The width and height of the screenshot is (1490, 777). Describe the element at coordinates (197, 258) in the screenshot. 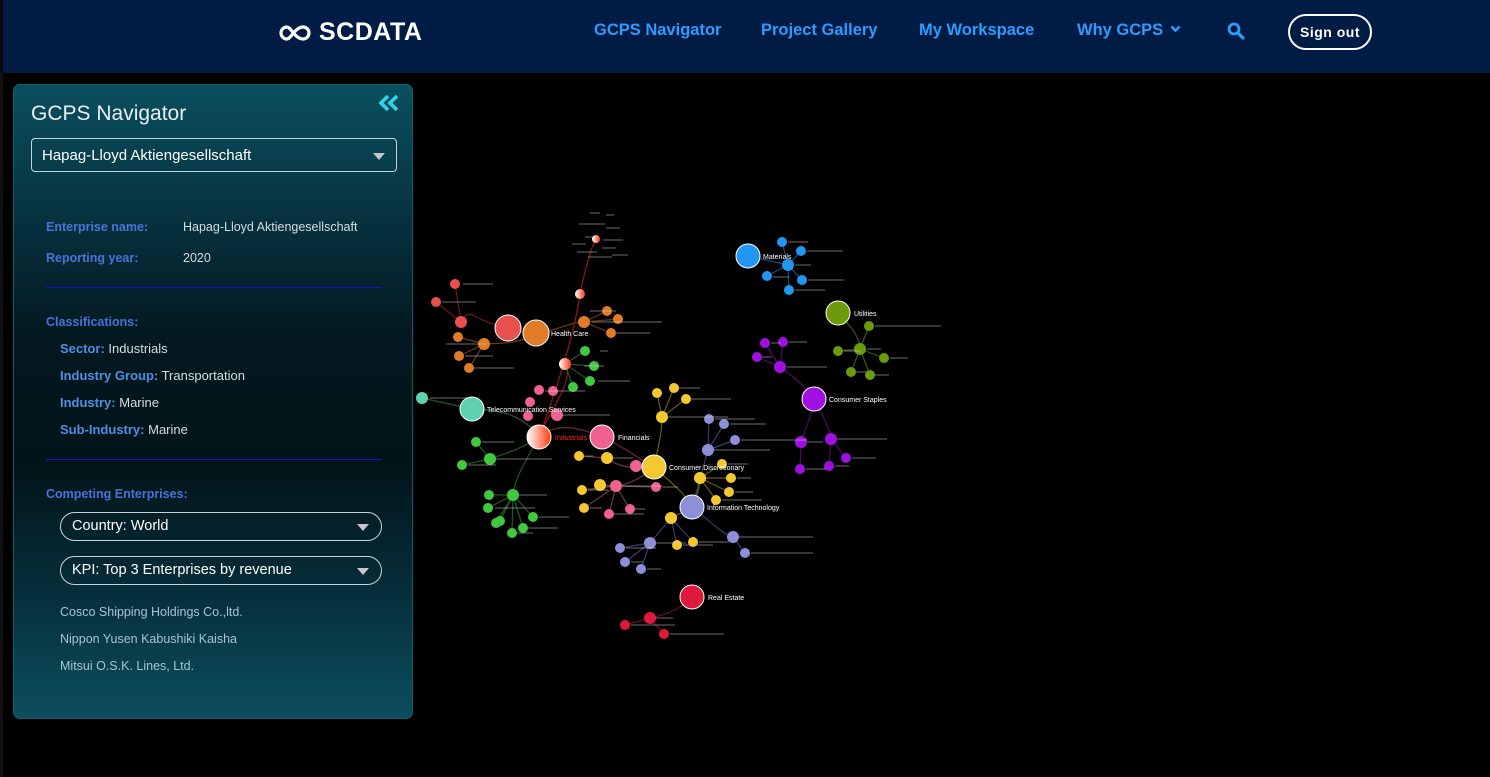

I see `reporting-year-value: 2020` at that location.